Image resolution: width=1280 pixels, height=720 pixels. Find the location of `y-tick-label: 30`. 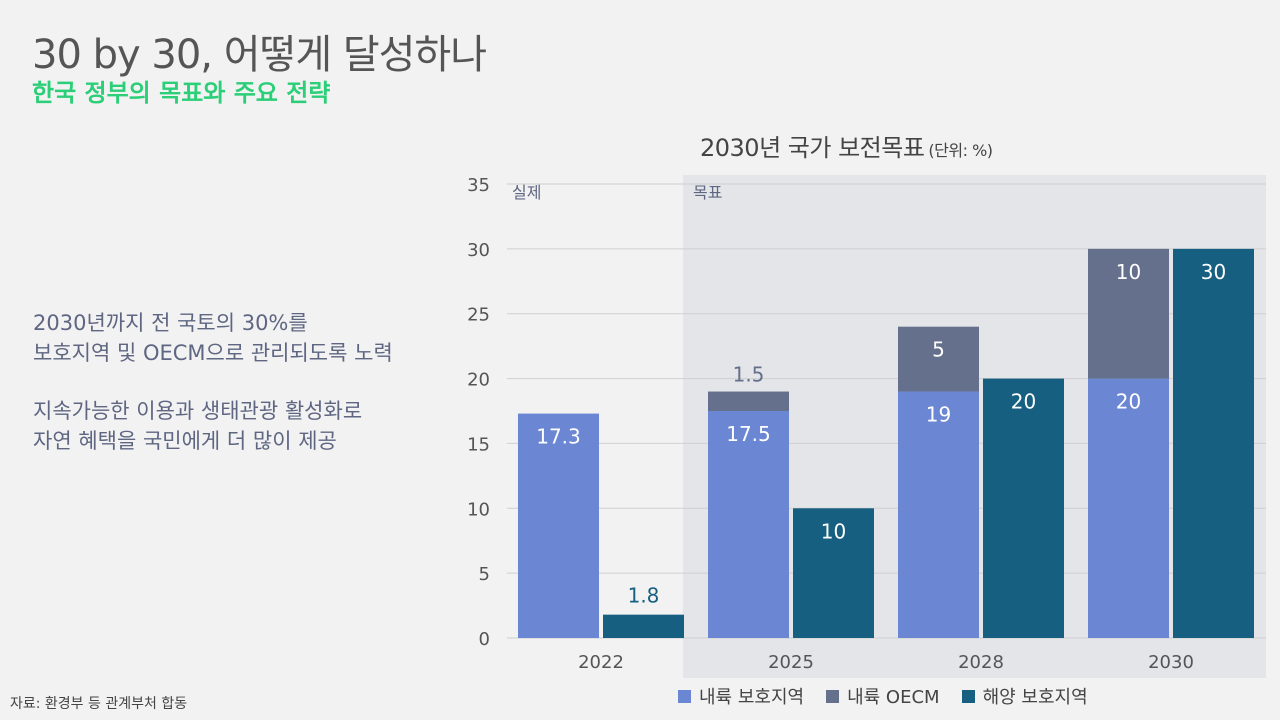

y-tick-label: 30 is located at coordinates (478, 250).